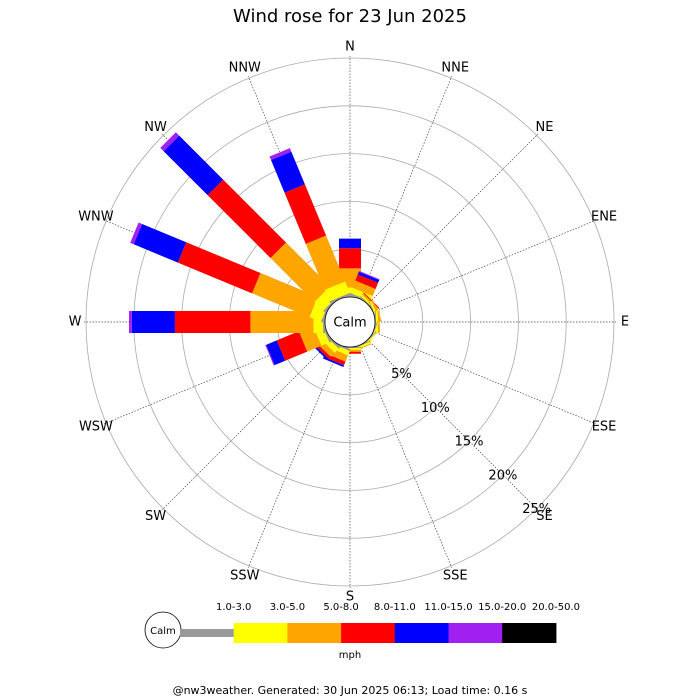 The image size is (700, 700). What do you see at coordinates (469, 442) in the screenshot?
I see `r-tick-label: 15%` at bounding box center [469, 442].